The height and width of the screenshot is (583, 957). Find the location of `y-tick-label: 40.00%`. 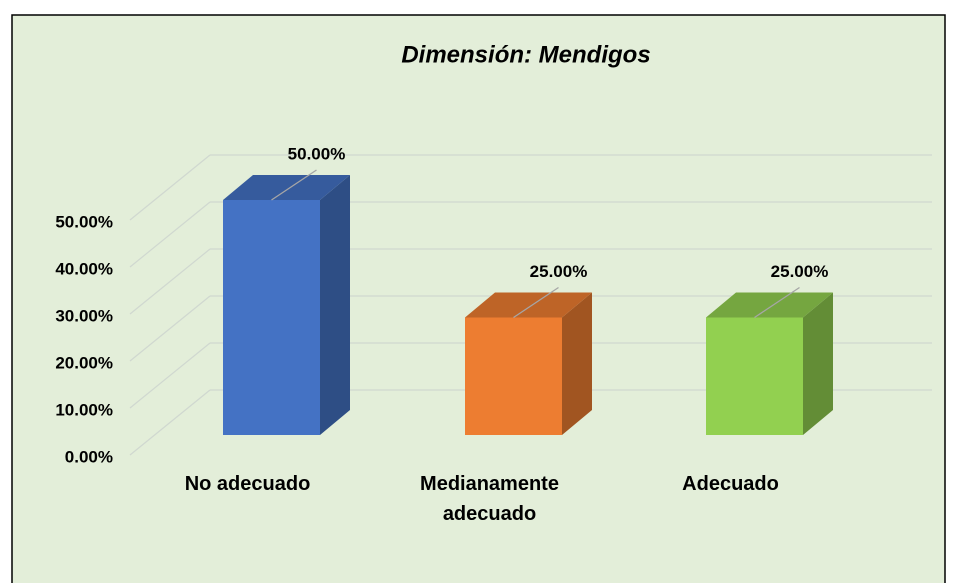

y-tick-label: 40.00% is located at coordinates (84, 268).